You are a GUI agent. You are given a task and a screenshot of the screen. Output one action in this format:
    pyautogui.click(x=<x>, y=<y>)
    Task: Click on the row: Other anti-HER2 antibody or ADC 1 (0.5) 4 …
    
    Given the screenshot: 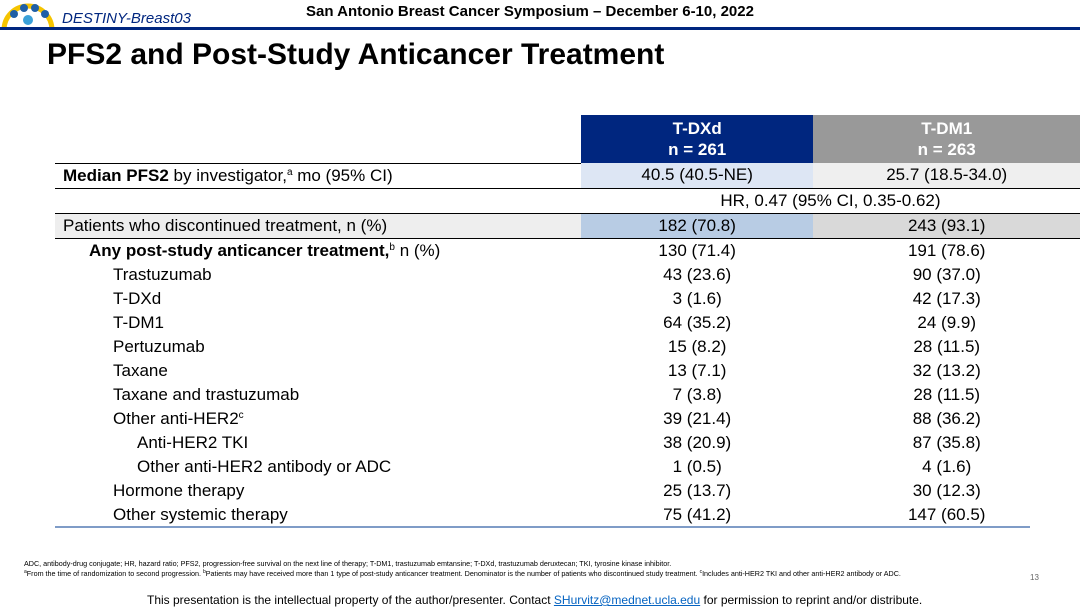 What is the action you would take?
    pyautogui.click(x=567, y=467)
    